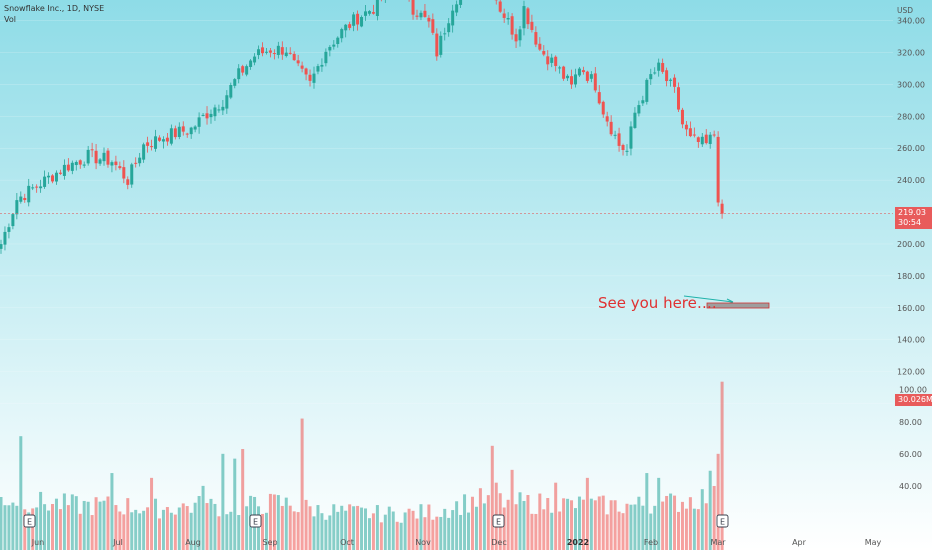 Image resolution: width=932 pixels, height=550 pixels. I want to click on price-tick-label: 200.00, so click(911, 244).